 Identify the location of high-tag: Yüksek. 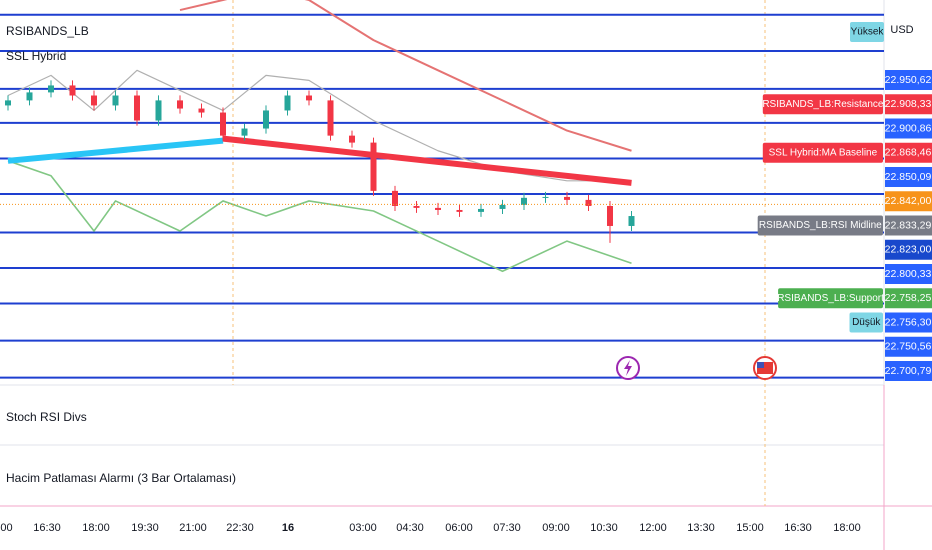
(868, 32).